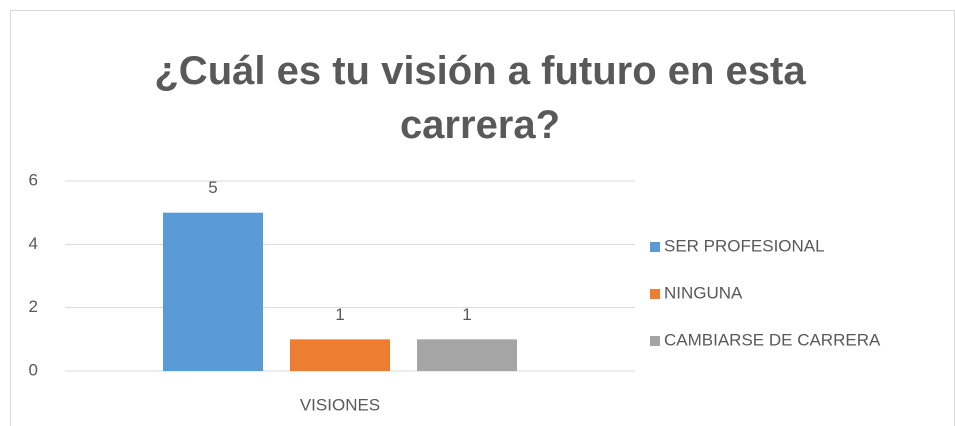  I want to click on x-tick-label: VISIONES, so click(340, 404).